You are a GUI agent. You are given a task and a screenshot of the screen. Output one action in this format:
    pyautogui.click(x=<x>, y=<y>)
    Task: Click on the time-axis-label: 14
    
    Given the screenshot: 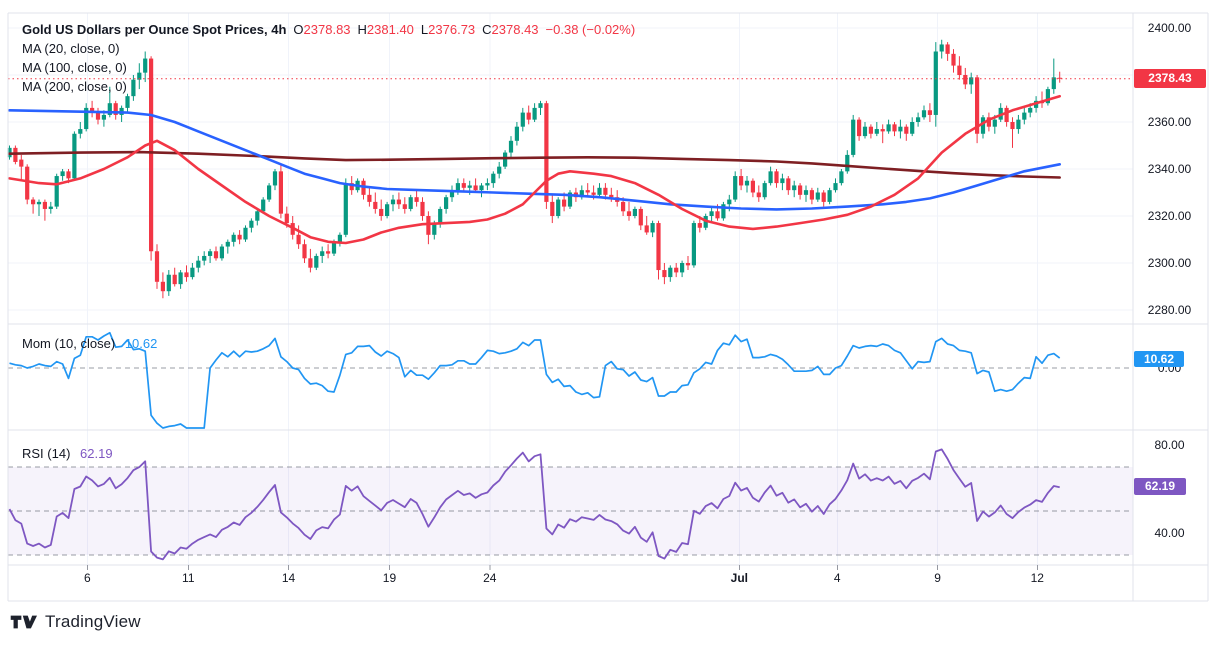 What is the action you would take?
    pyautogui.click(x=288, y=578)
    